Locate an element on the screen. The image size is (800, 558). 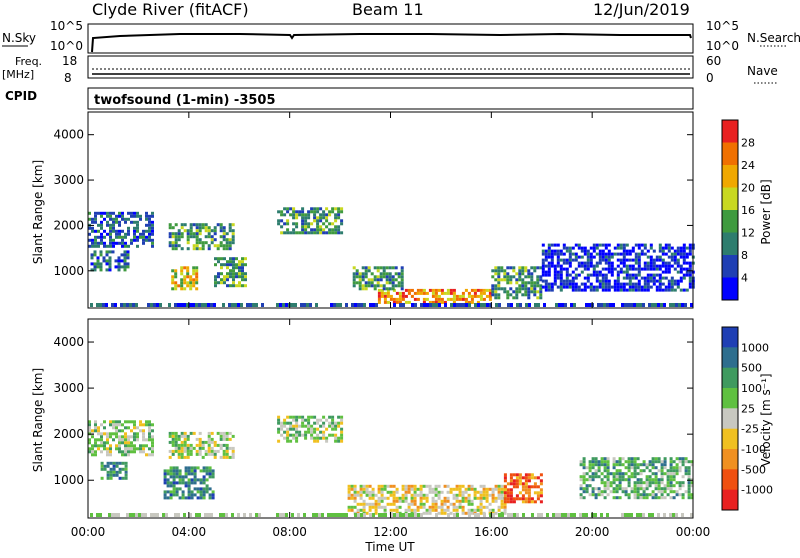
power-ytick-label-2: 3000 is located at coordinates (68, 180).